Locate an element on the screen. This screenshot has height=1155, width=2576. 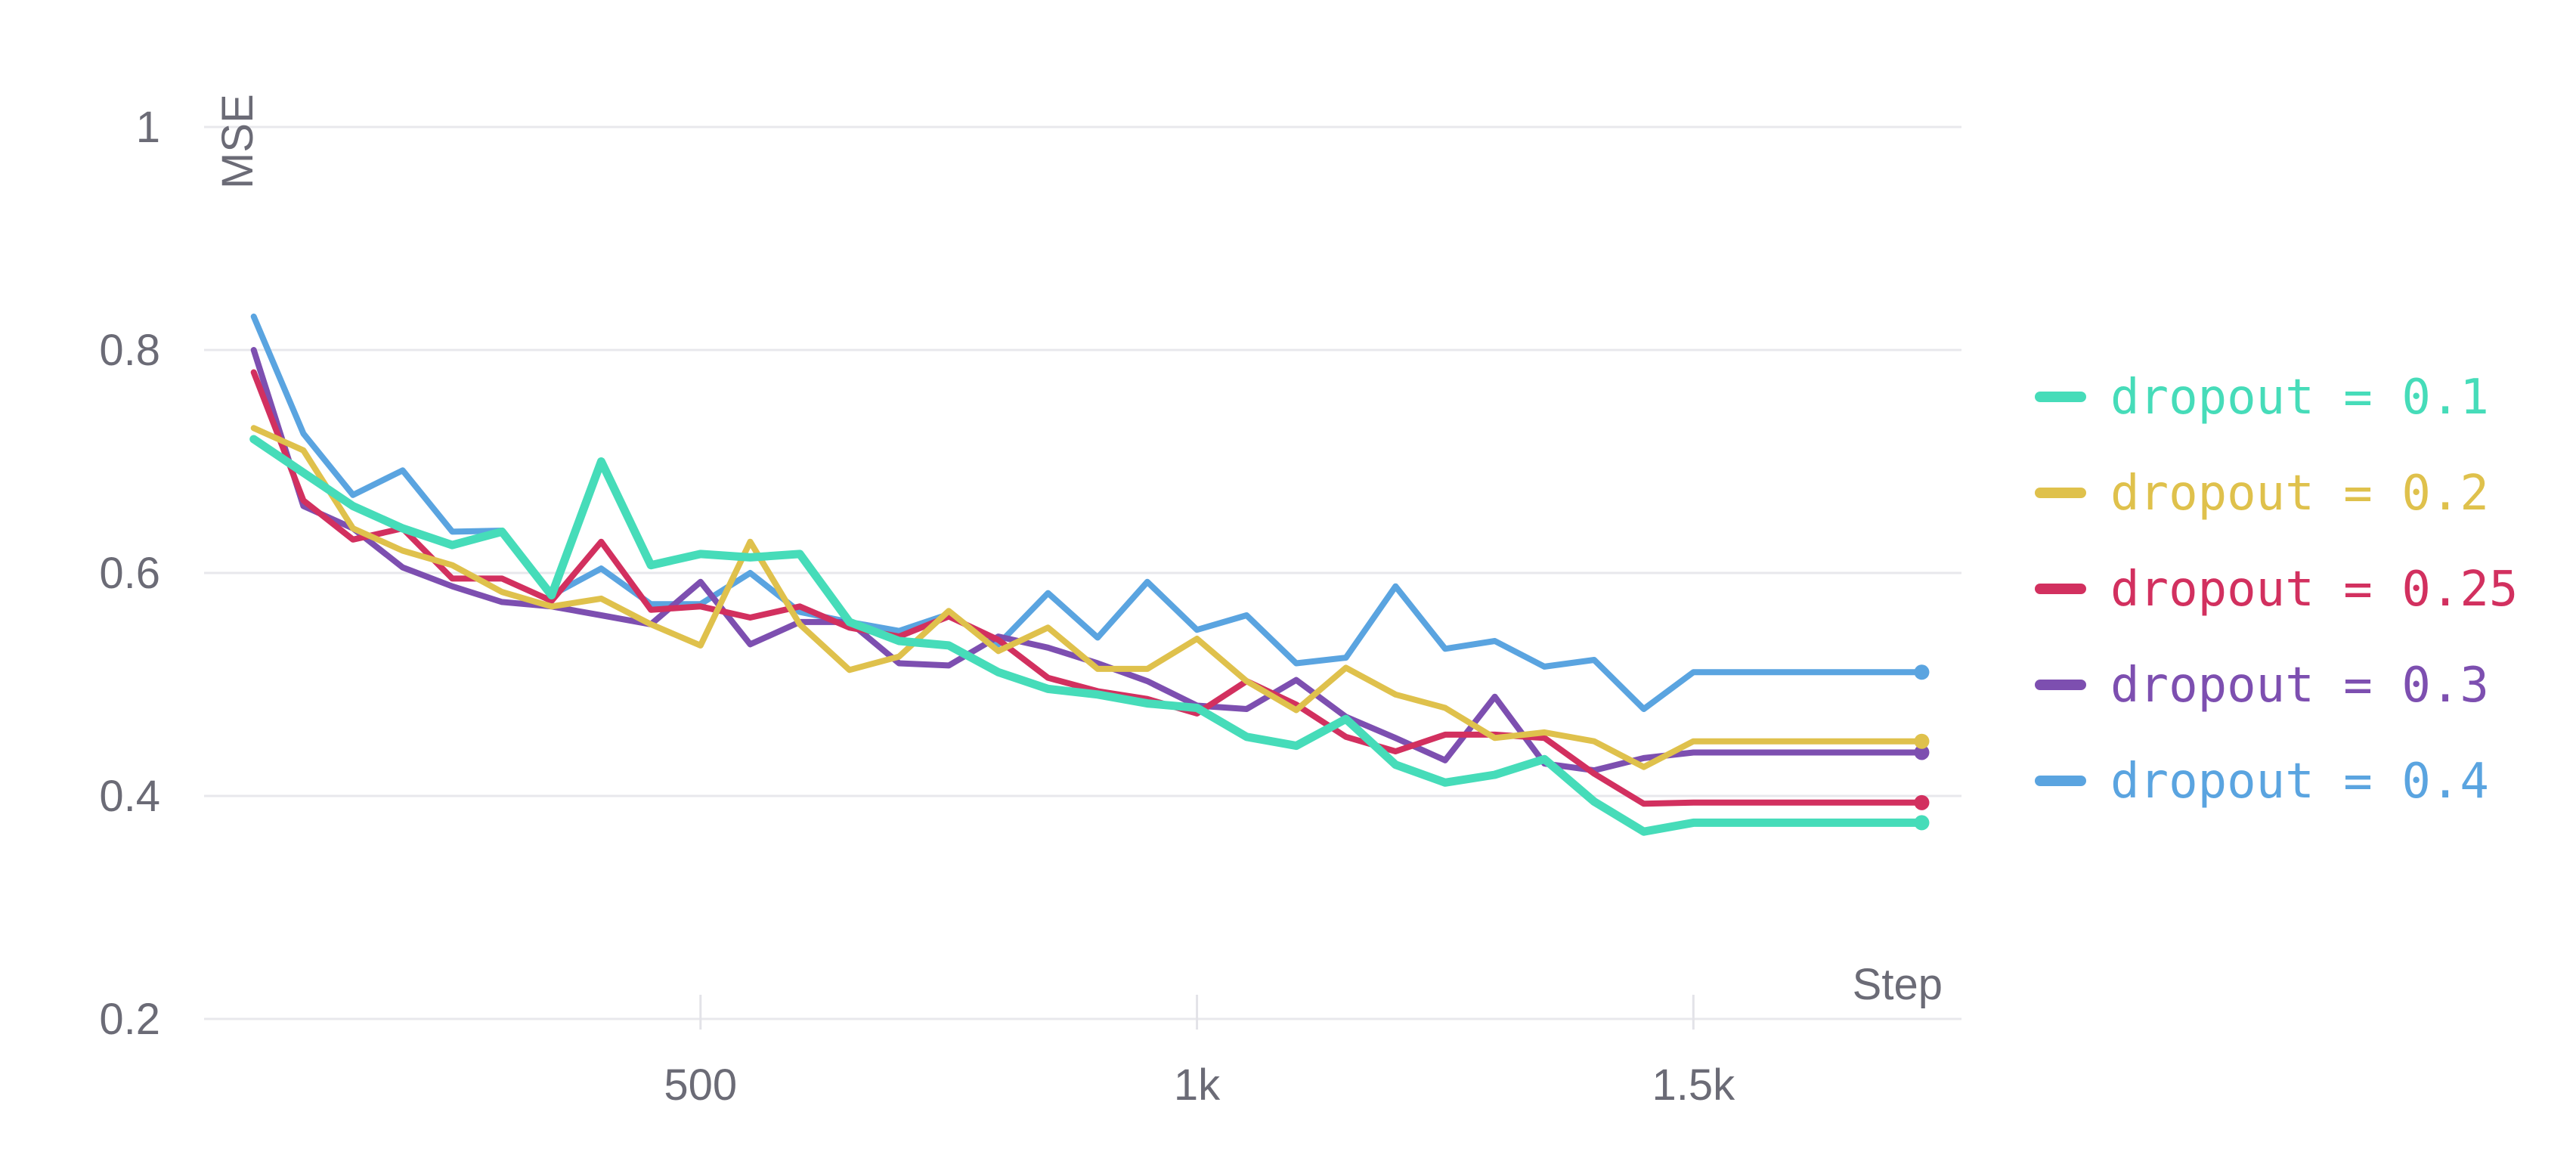
y-tick-label: 0.2 is located at coordinates (129, 1019).